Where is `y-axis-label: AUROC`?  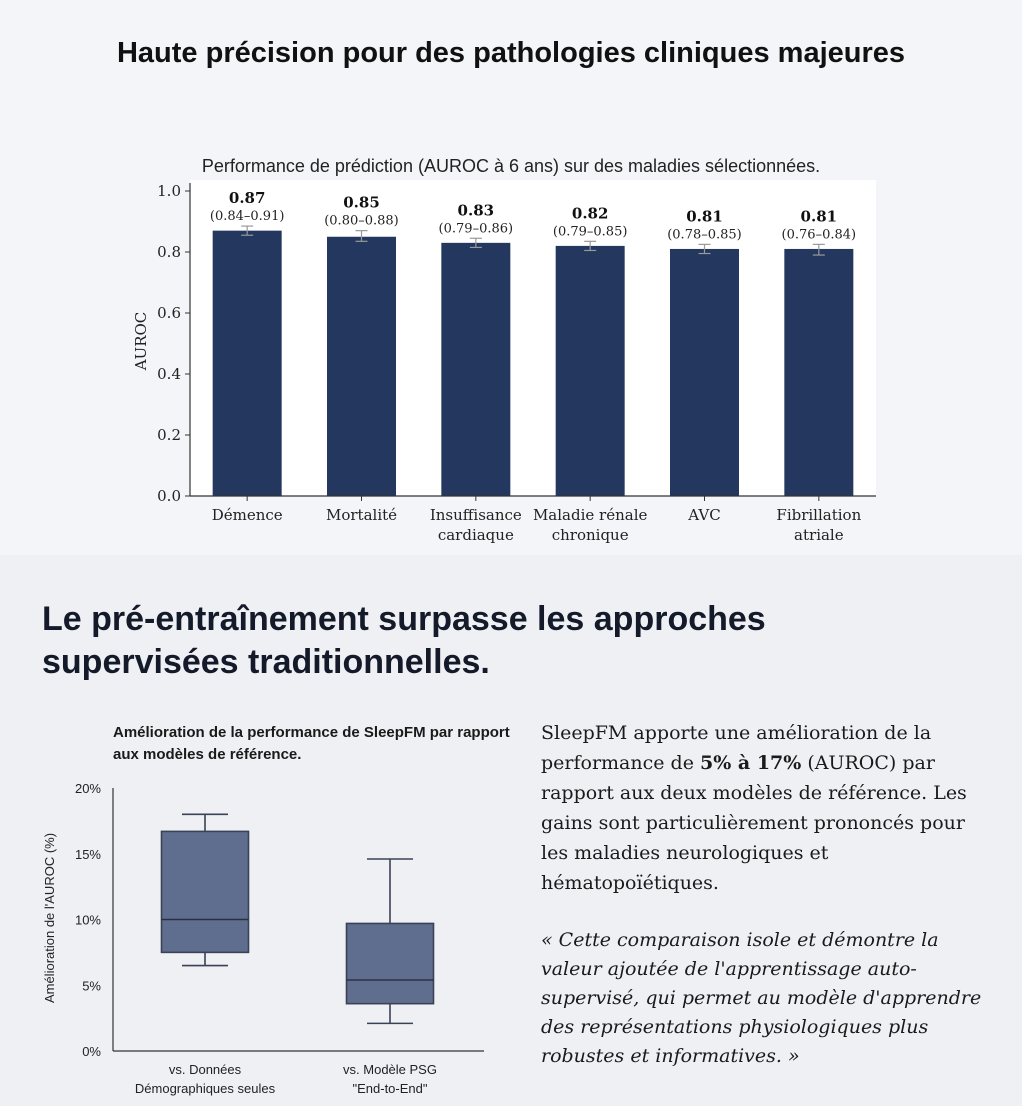
y-axis-label: AUROC is located at coordinates (141, 342).